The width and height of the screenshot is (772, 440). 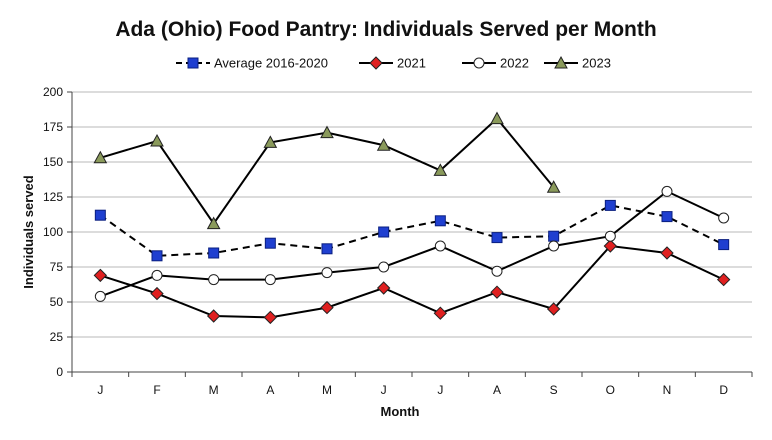 I want to click on chart-legend: Average 2016-2020 2021 2022 2023, so click(x=393, y=63).